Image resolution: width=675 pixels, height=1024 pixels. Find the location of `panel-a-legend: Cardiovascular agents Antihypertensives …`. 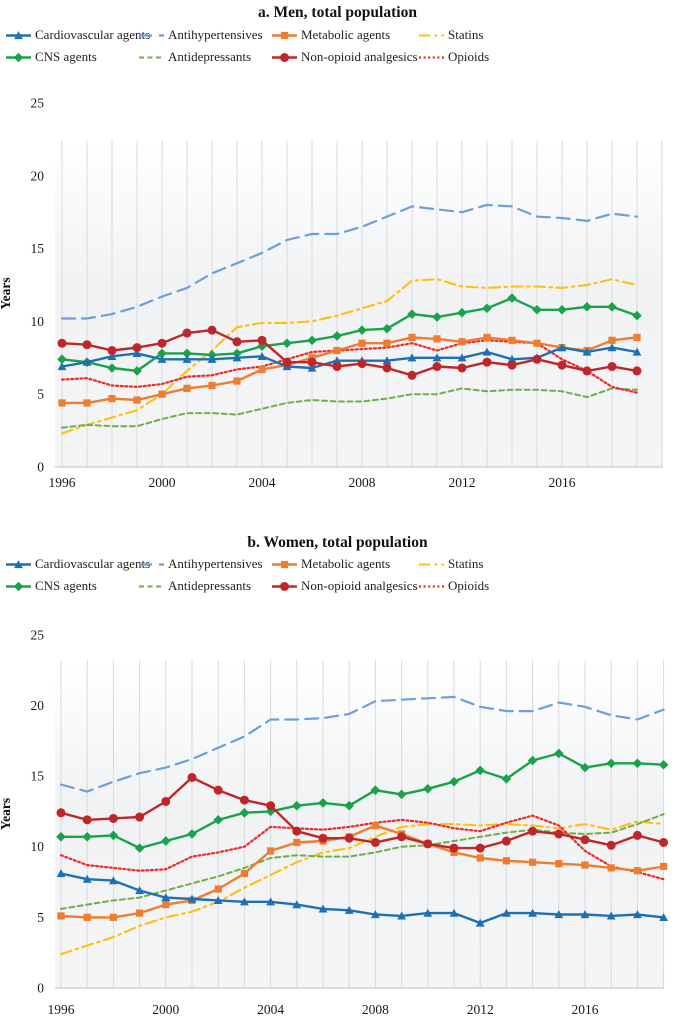

panel-a-legend: Cardiovascular agents Antihypertensives … is located at coordinates (338, 46).